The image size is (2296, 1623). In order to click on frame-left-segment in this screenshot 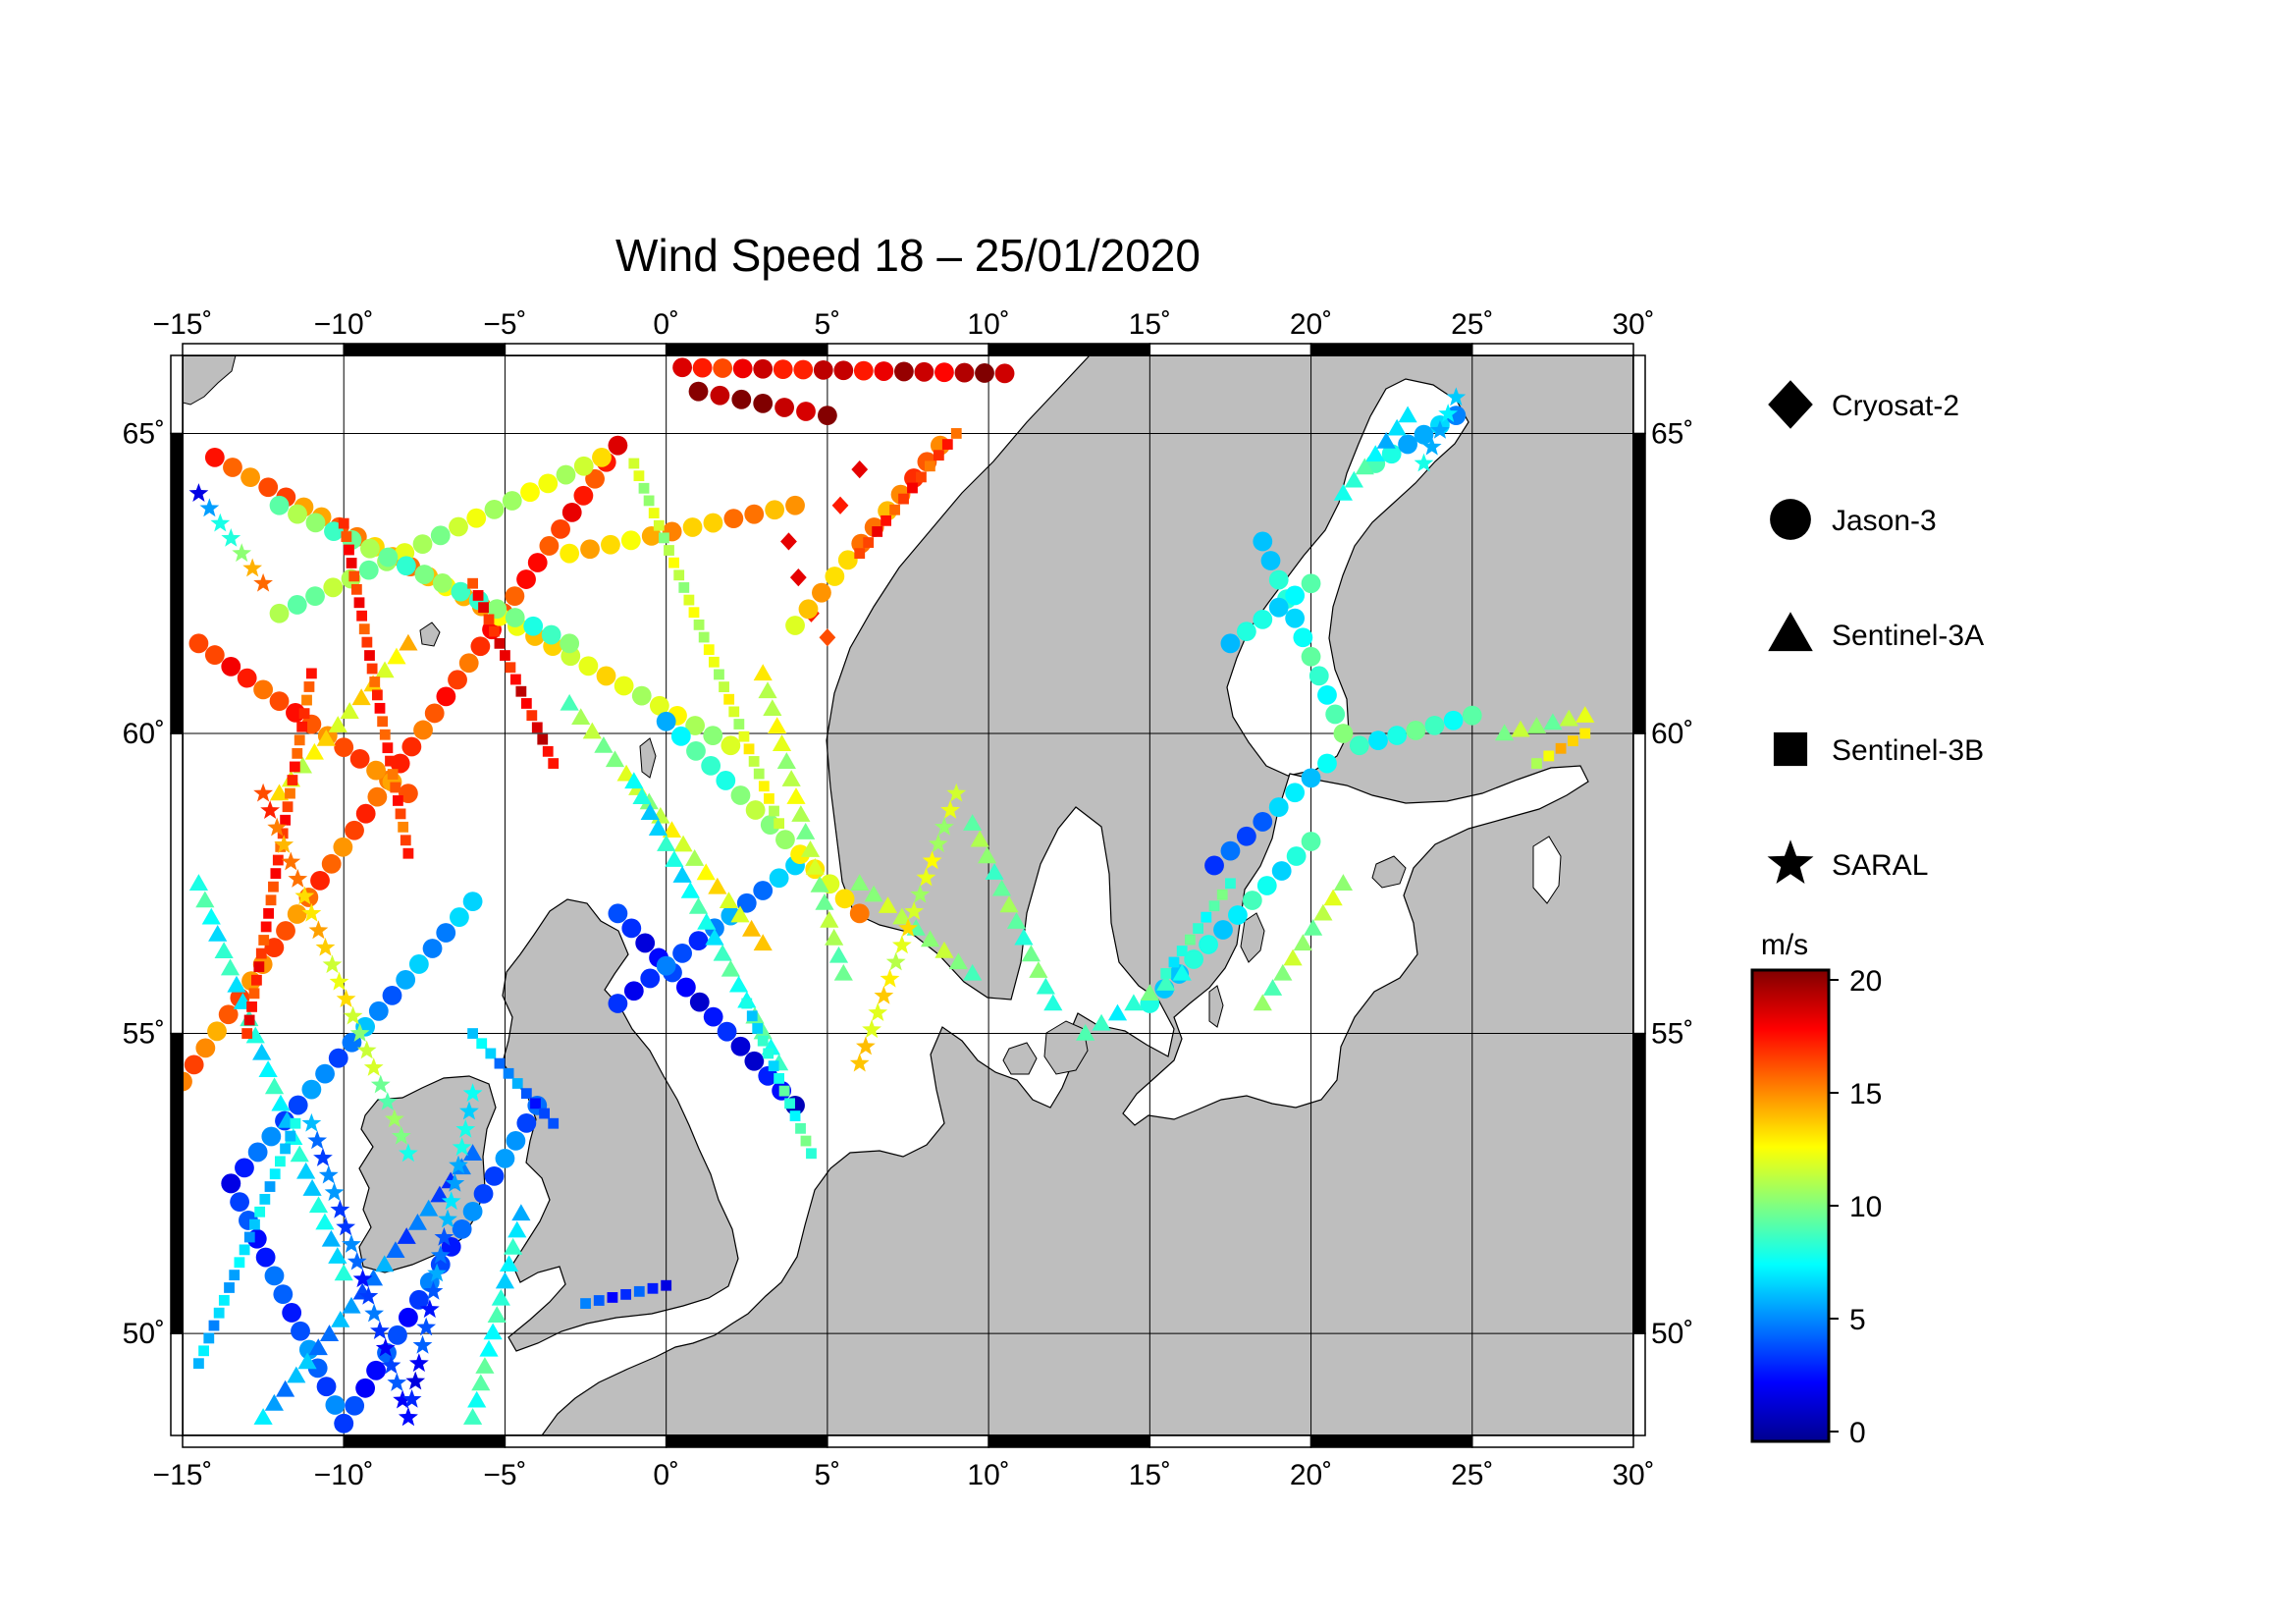, I will do `click(177, 1183)`.